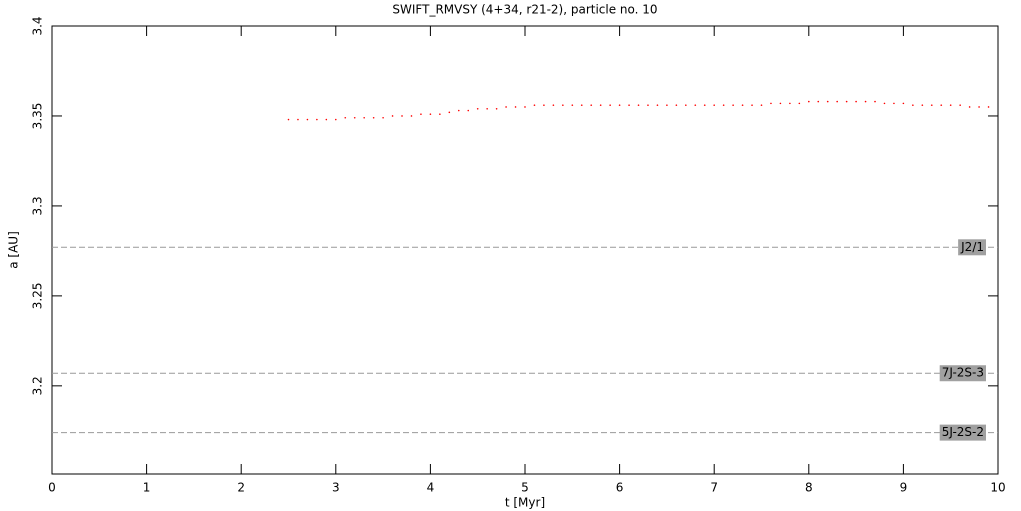 This screenshot has height=511, width=1021. Describe the element at coordinates (525, 488) in the screenshot. I see `x-tick-label: 5` at that location.